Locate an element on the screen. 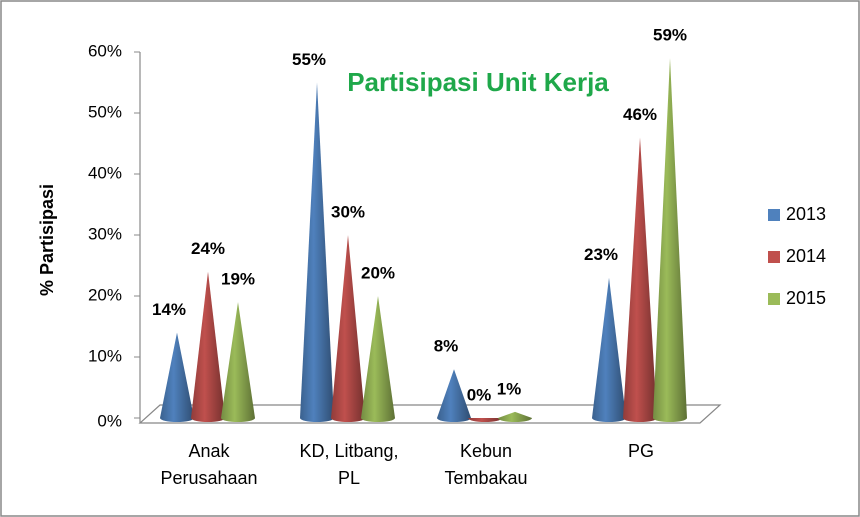 The width and height of the screenshot is (860, 517). data-label: 23% is located at coordinates (601, 254).